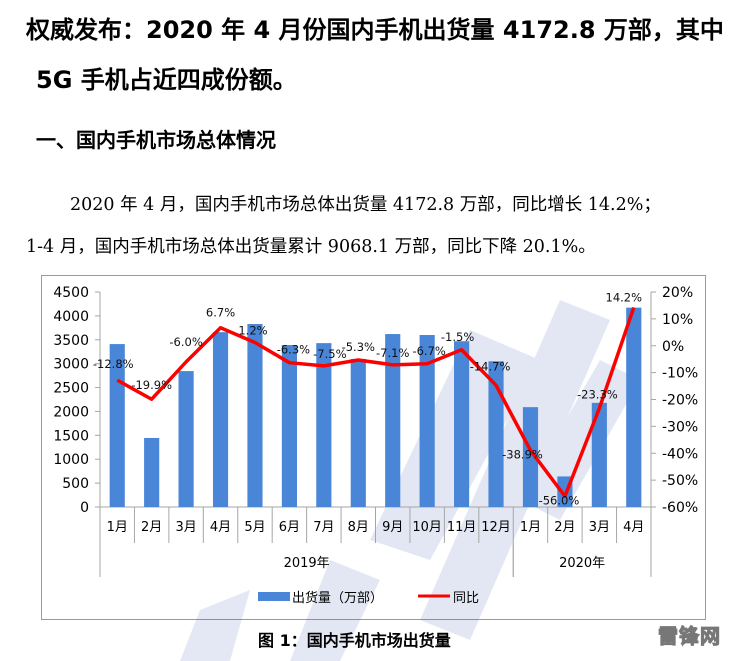  I want to click on svg-text: 3000, so click(71, 365).